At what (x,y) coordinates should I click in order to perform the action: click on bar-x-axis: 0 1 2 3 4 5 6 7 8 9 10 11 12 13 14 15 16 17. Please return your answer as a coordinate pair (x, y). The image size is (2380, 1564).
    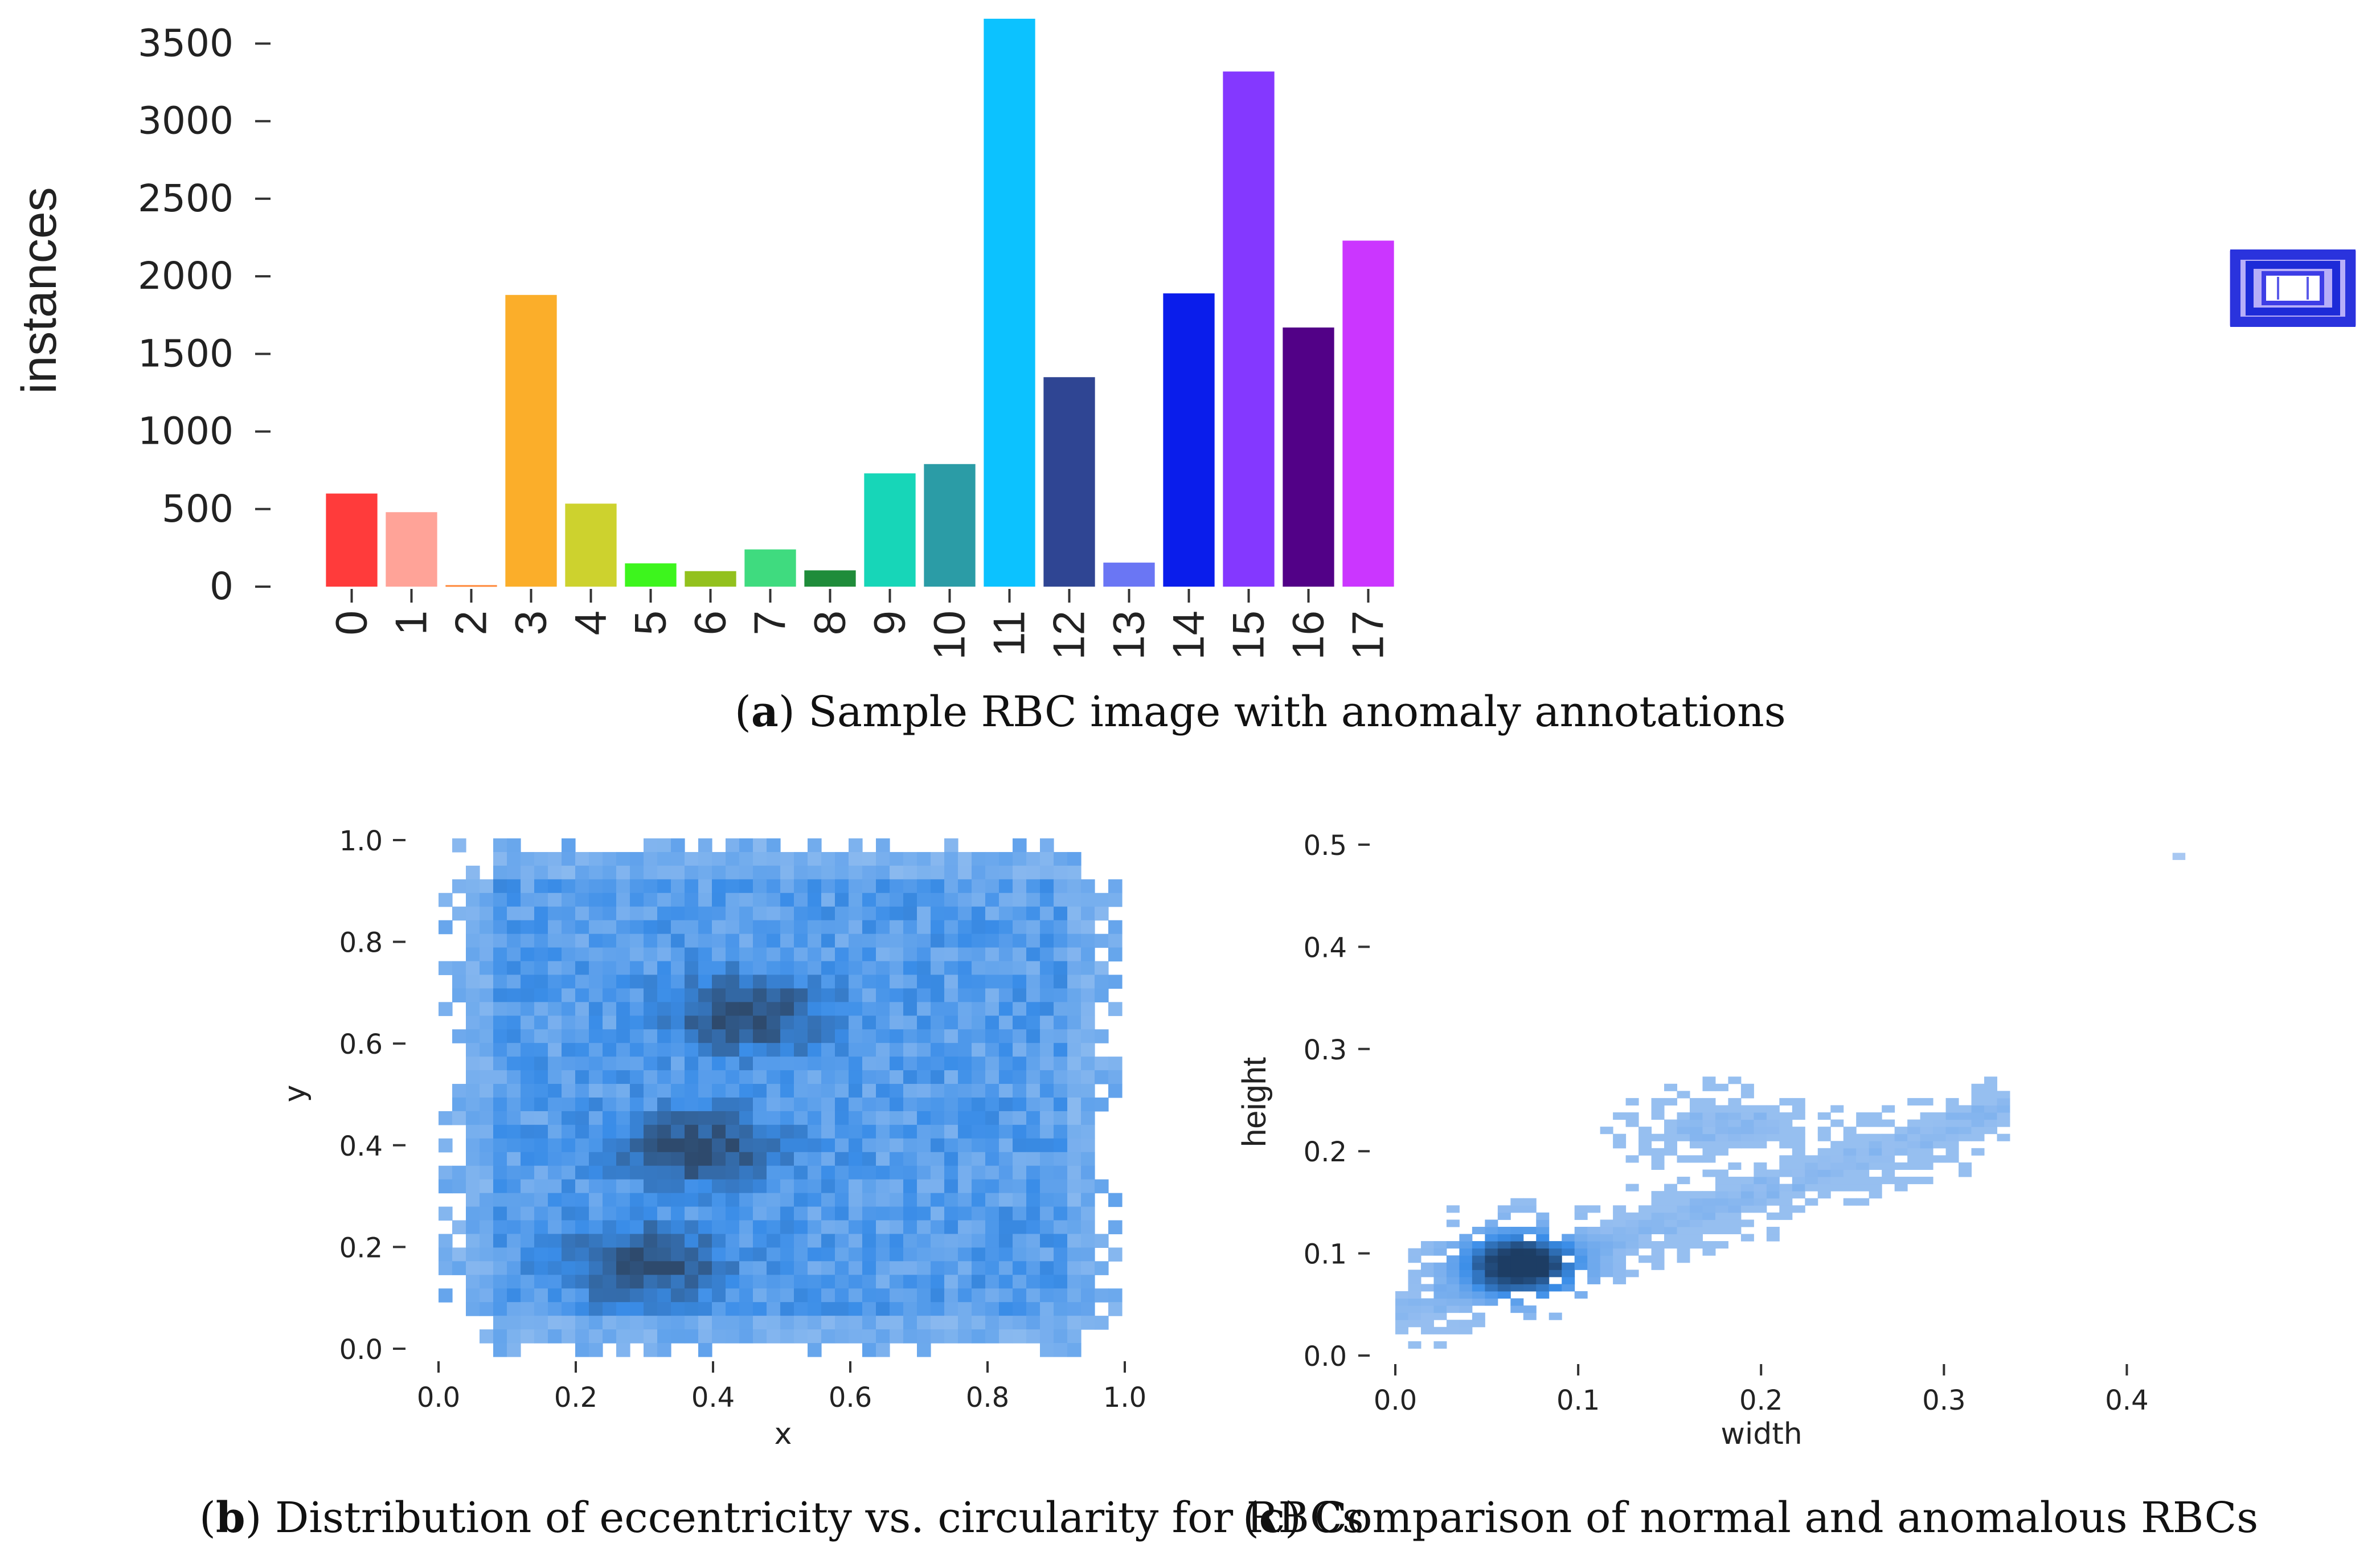
    Looking at the image, I should click on (859, 624).